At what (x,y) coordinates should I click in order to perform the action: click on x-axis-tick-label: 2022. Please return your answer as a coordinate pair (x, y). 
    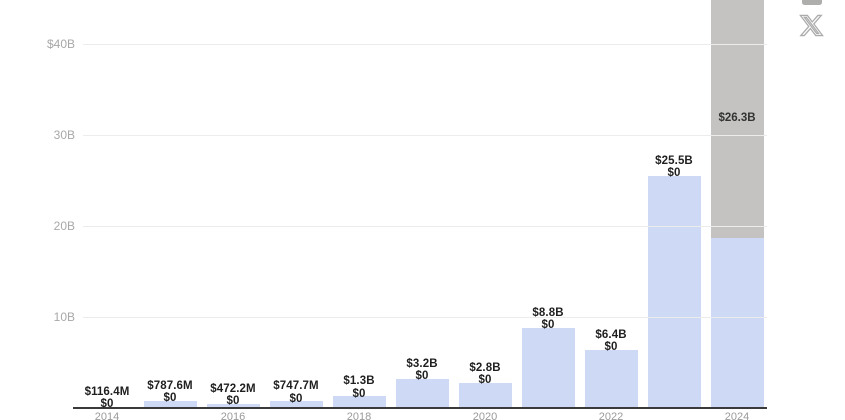
    Looking at the image, I should click on (611, 415).